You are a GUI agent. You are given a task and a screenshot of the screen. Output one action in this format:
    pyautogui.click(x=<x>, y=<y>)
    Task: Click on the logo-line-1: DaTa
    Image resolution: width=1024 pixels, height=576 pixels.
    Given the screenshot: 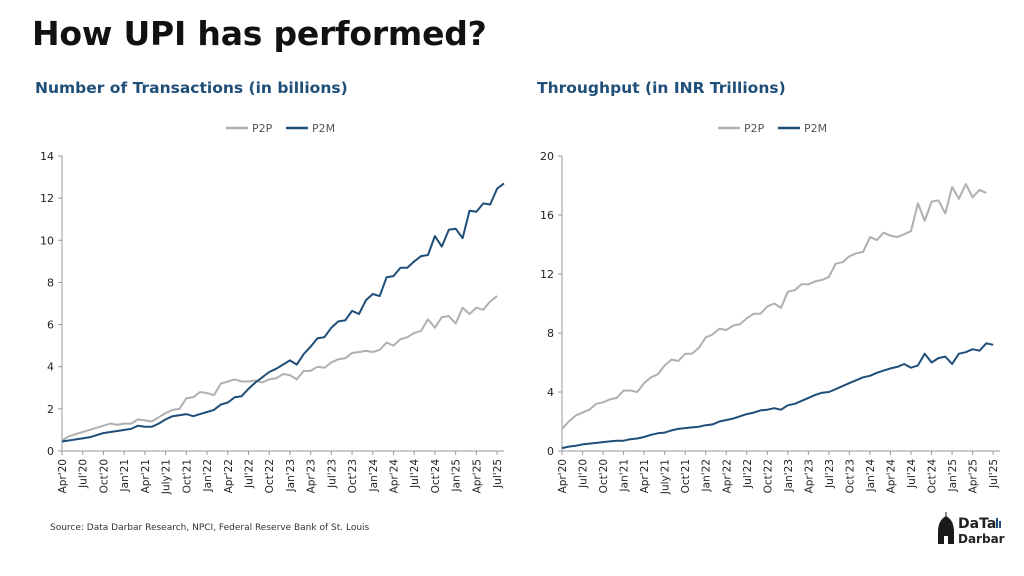 What is the action you would take?
    pyautogui.click(x=977, y=524)
    